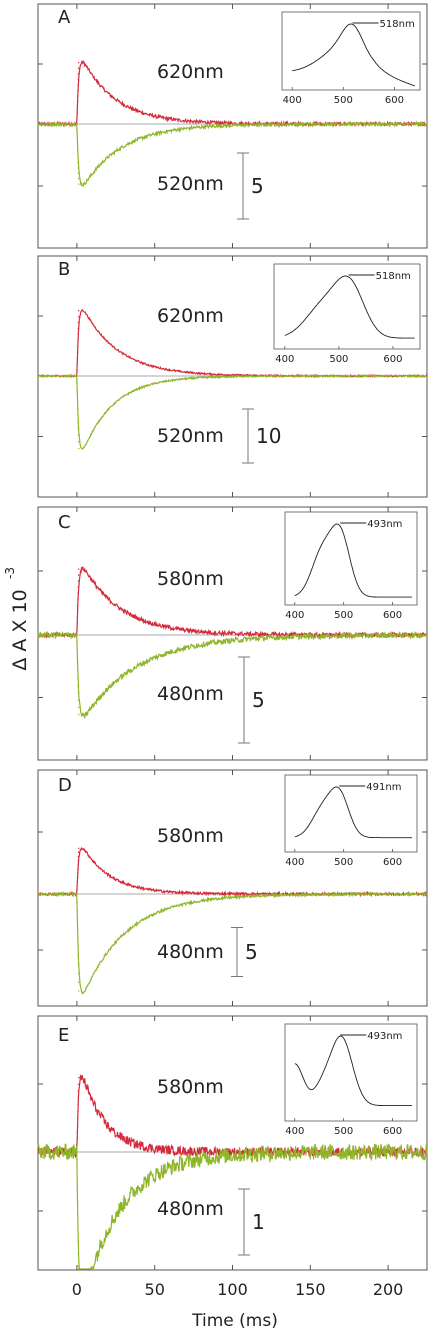 The height and width of the screenshot is (1336, 435). I want to click on panel-letter: B, so click(64, 269).